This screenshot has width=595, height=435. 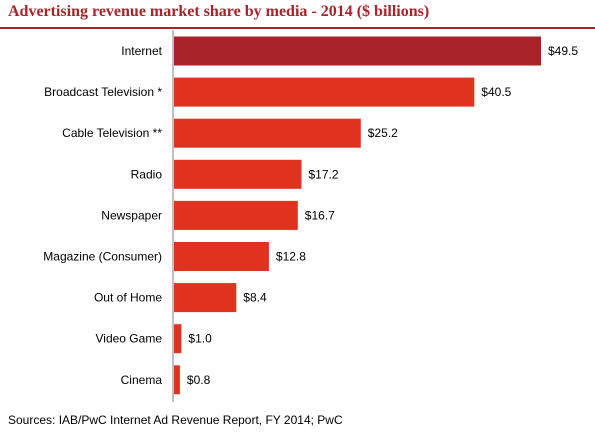 I want to click on value-label: $8.4, so click(x=255, y=298).